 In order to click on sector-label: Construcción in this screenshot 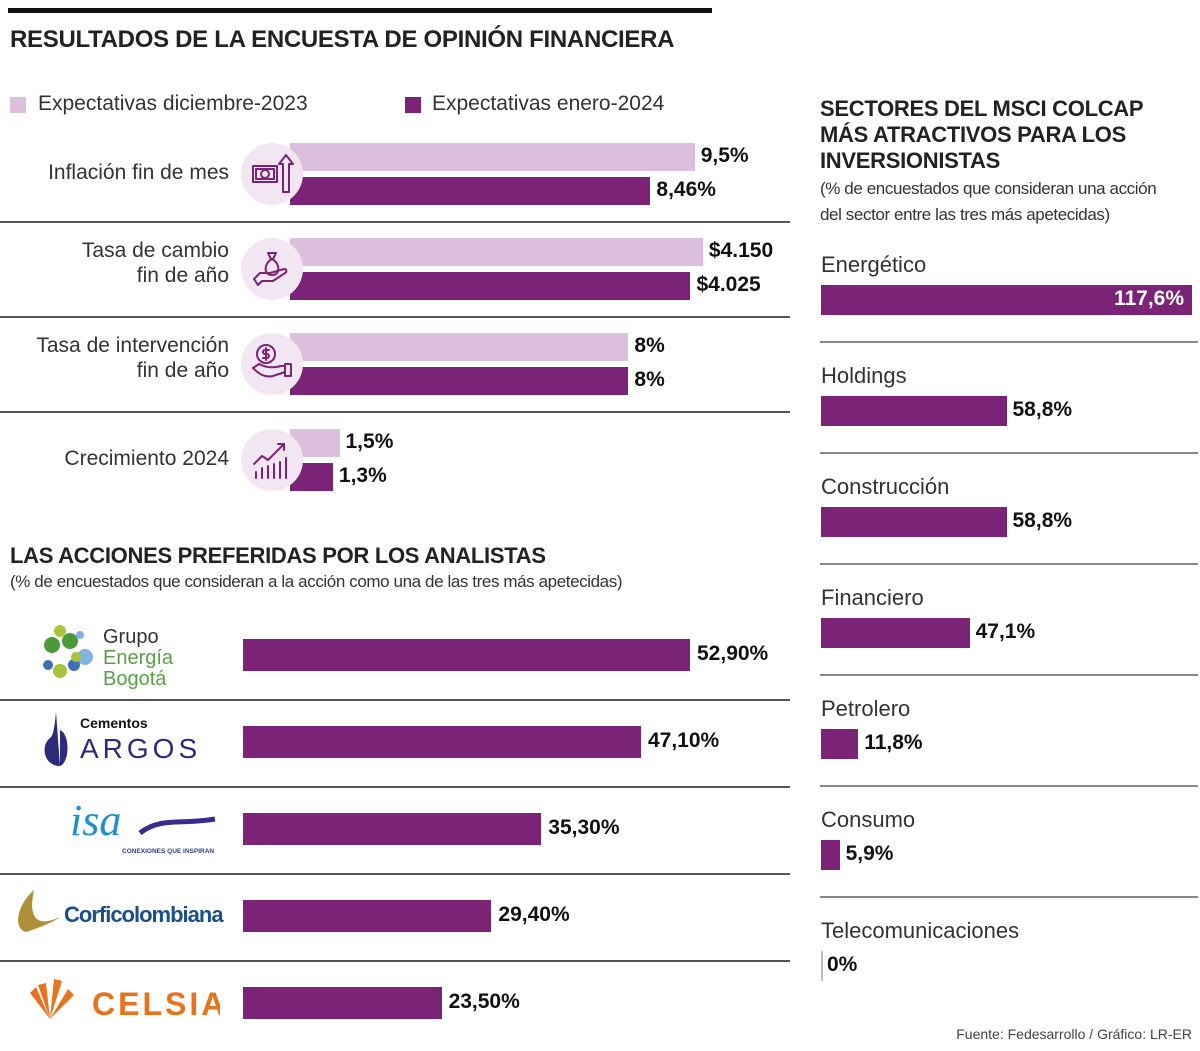, I will do `click(885, 486)`.